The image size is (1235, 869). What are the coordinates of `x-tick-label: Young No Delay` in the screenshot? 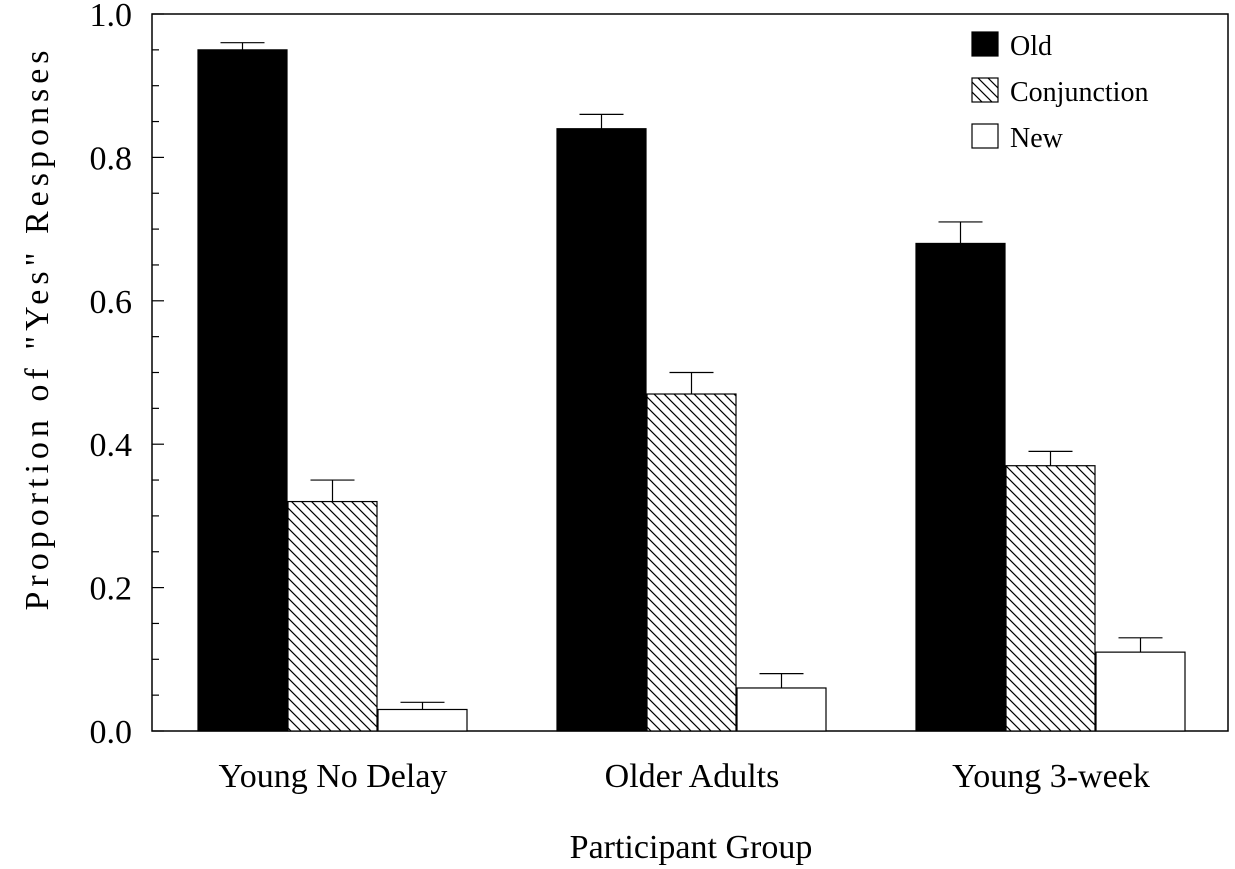 It's located at (333, 776).